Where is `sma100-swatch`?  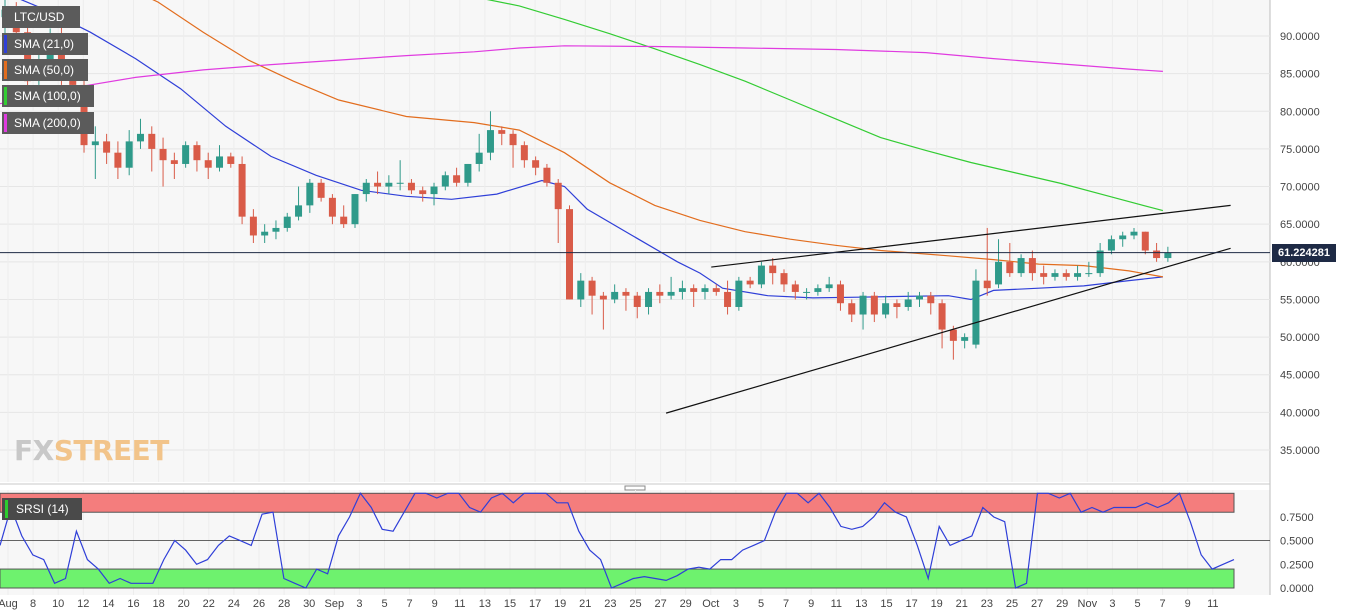
sma100-swatch is located at coordinates (5, 96).